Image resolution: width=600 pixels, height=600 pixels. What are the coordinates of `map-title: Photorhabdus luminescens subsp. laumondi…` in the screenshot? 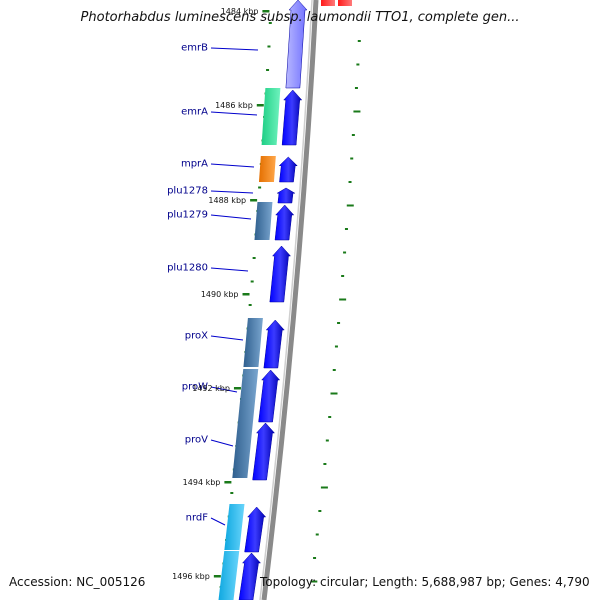 It's located at (300, 17).